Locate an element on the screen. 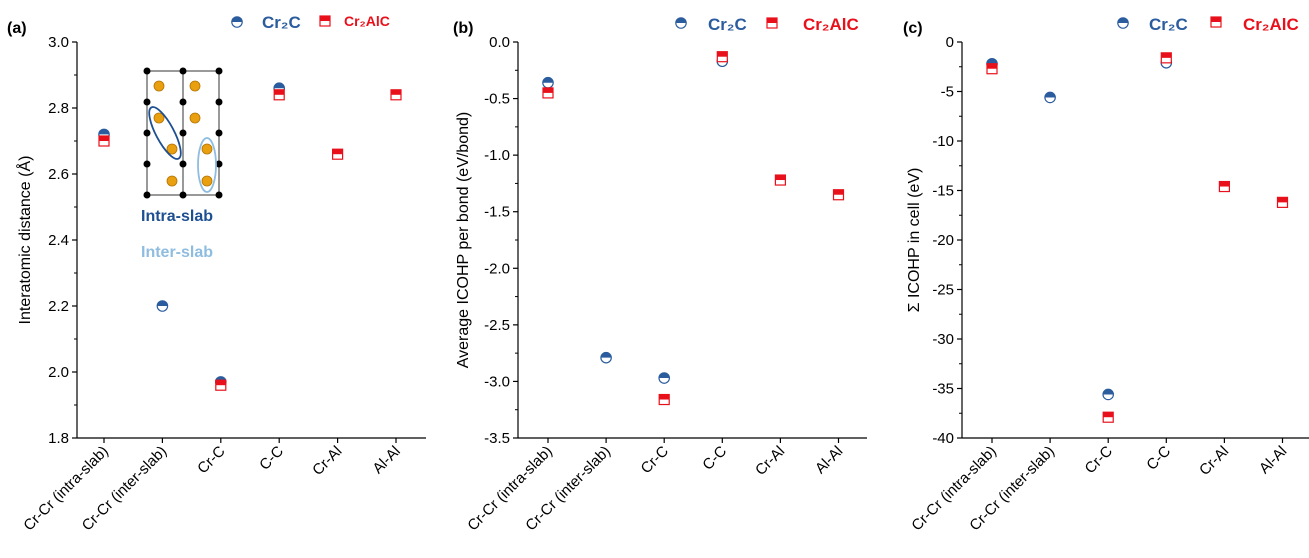 This screenshot has width=1309, height=558. legend-c-cr2alc-marker is located at coordinates (1216, 22).